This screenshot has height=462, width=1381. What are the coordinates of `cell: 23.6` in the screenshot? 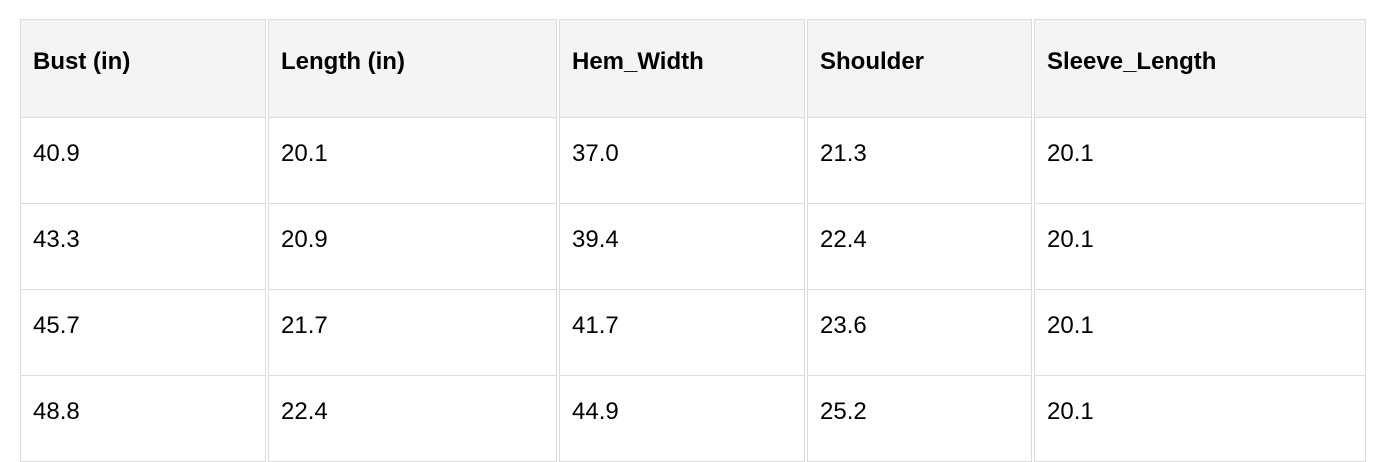 It's located at (919, 333).